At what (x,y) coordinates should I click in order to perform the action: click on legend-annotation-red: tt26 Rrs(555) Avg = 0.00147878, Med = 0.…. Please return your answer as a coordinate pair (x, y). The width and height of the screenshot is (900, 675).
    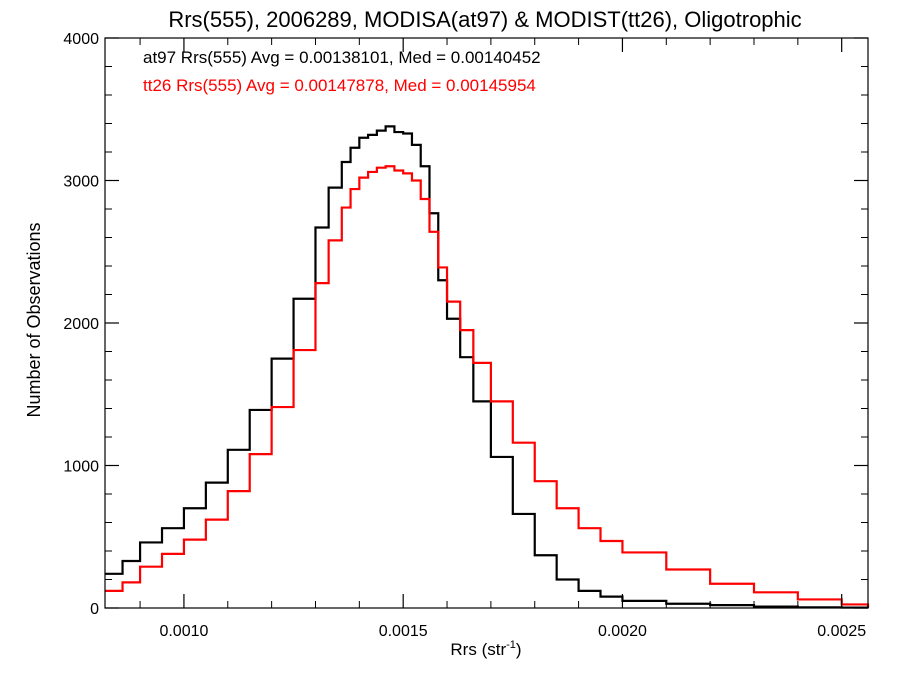
    Looking at the image, I should click on (339, 85).